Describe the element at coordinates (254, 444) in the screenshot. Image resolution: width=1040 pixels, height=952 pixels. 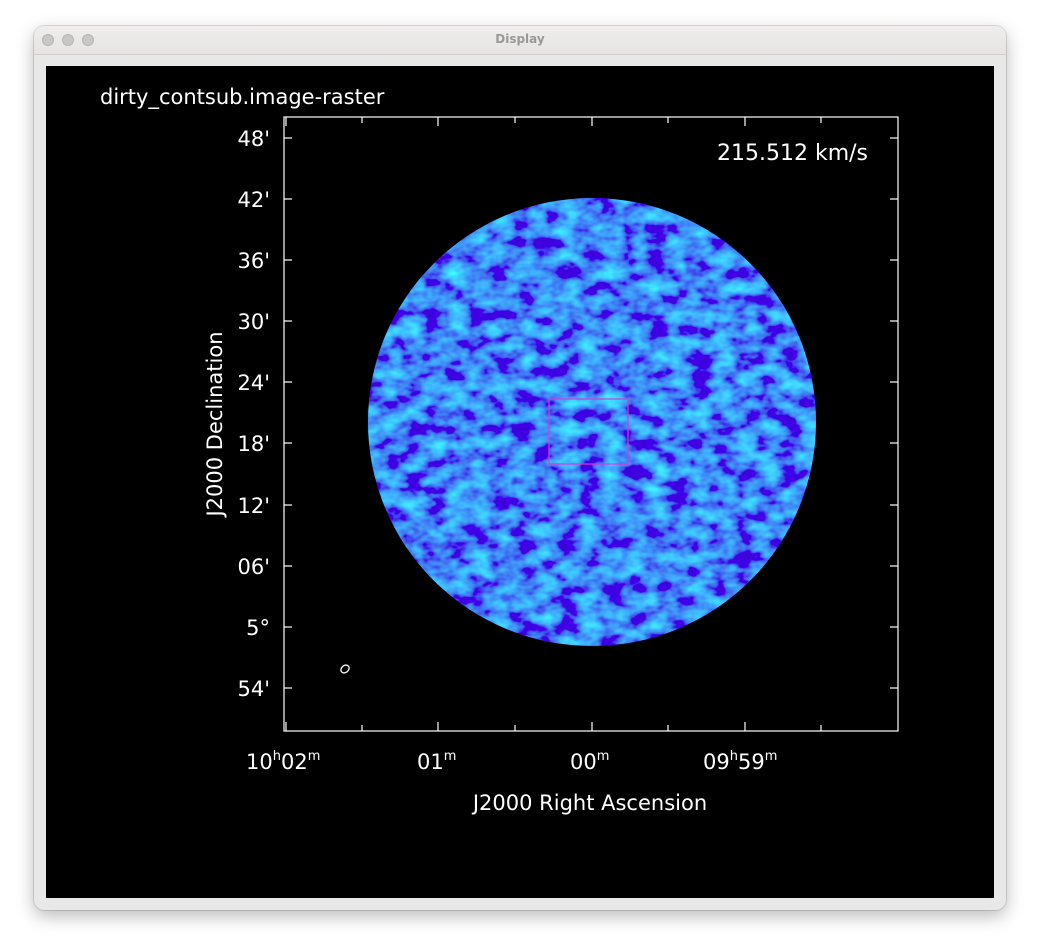
I see `y-tick-label: 18'` at that location.